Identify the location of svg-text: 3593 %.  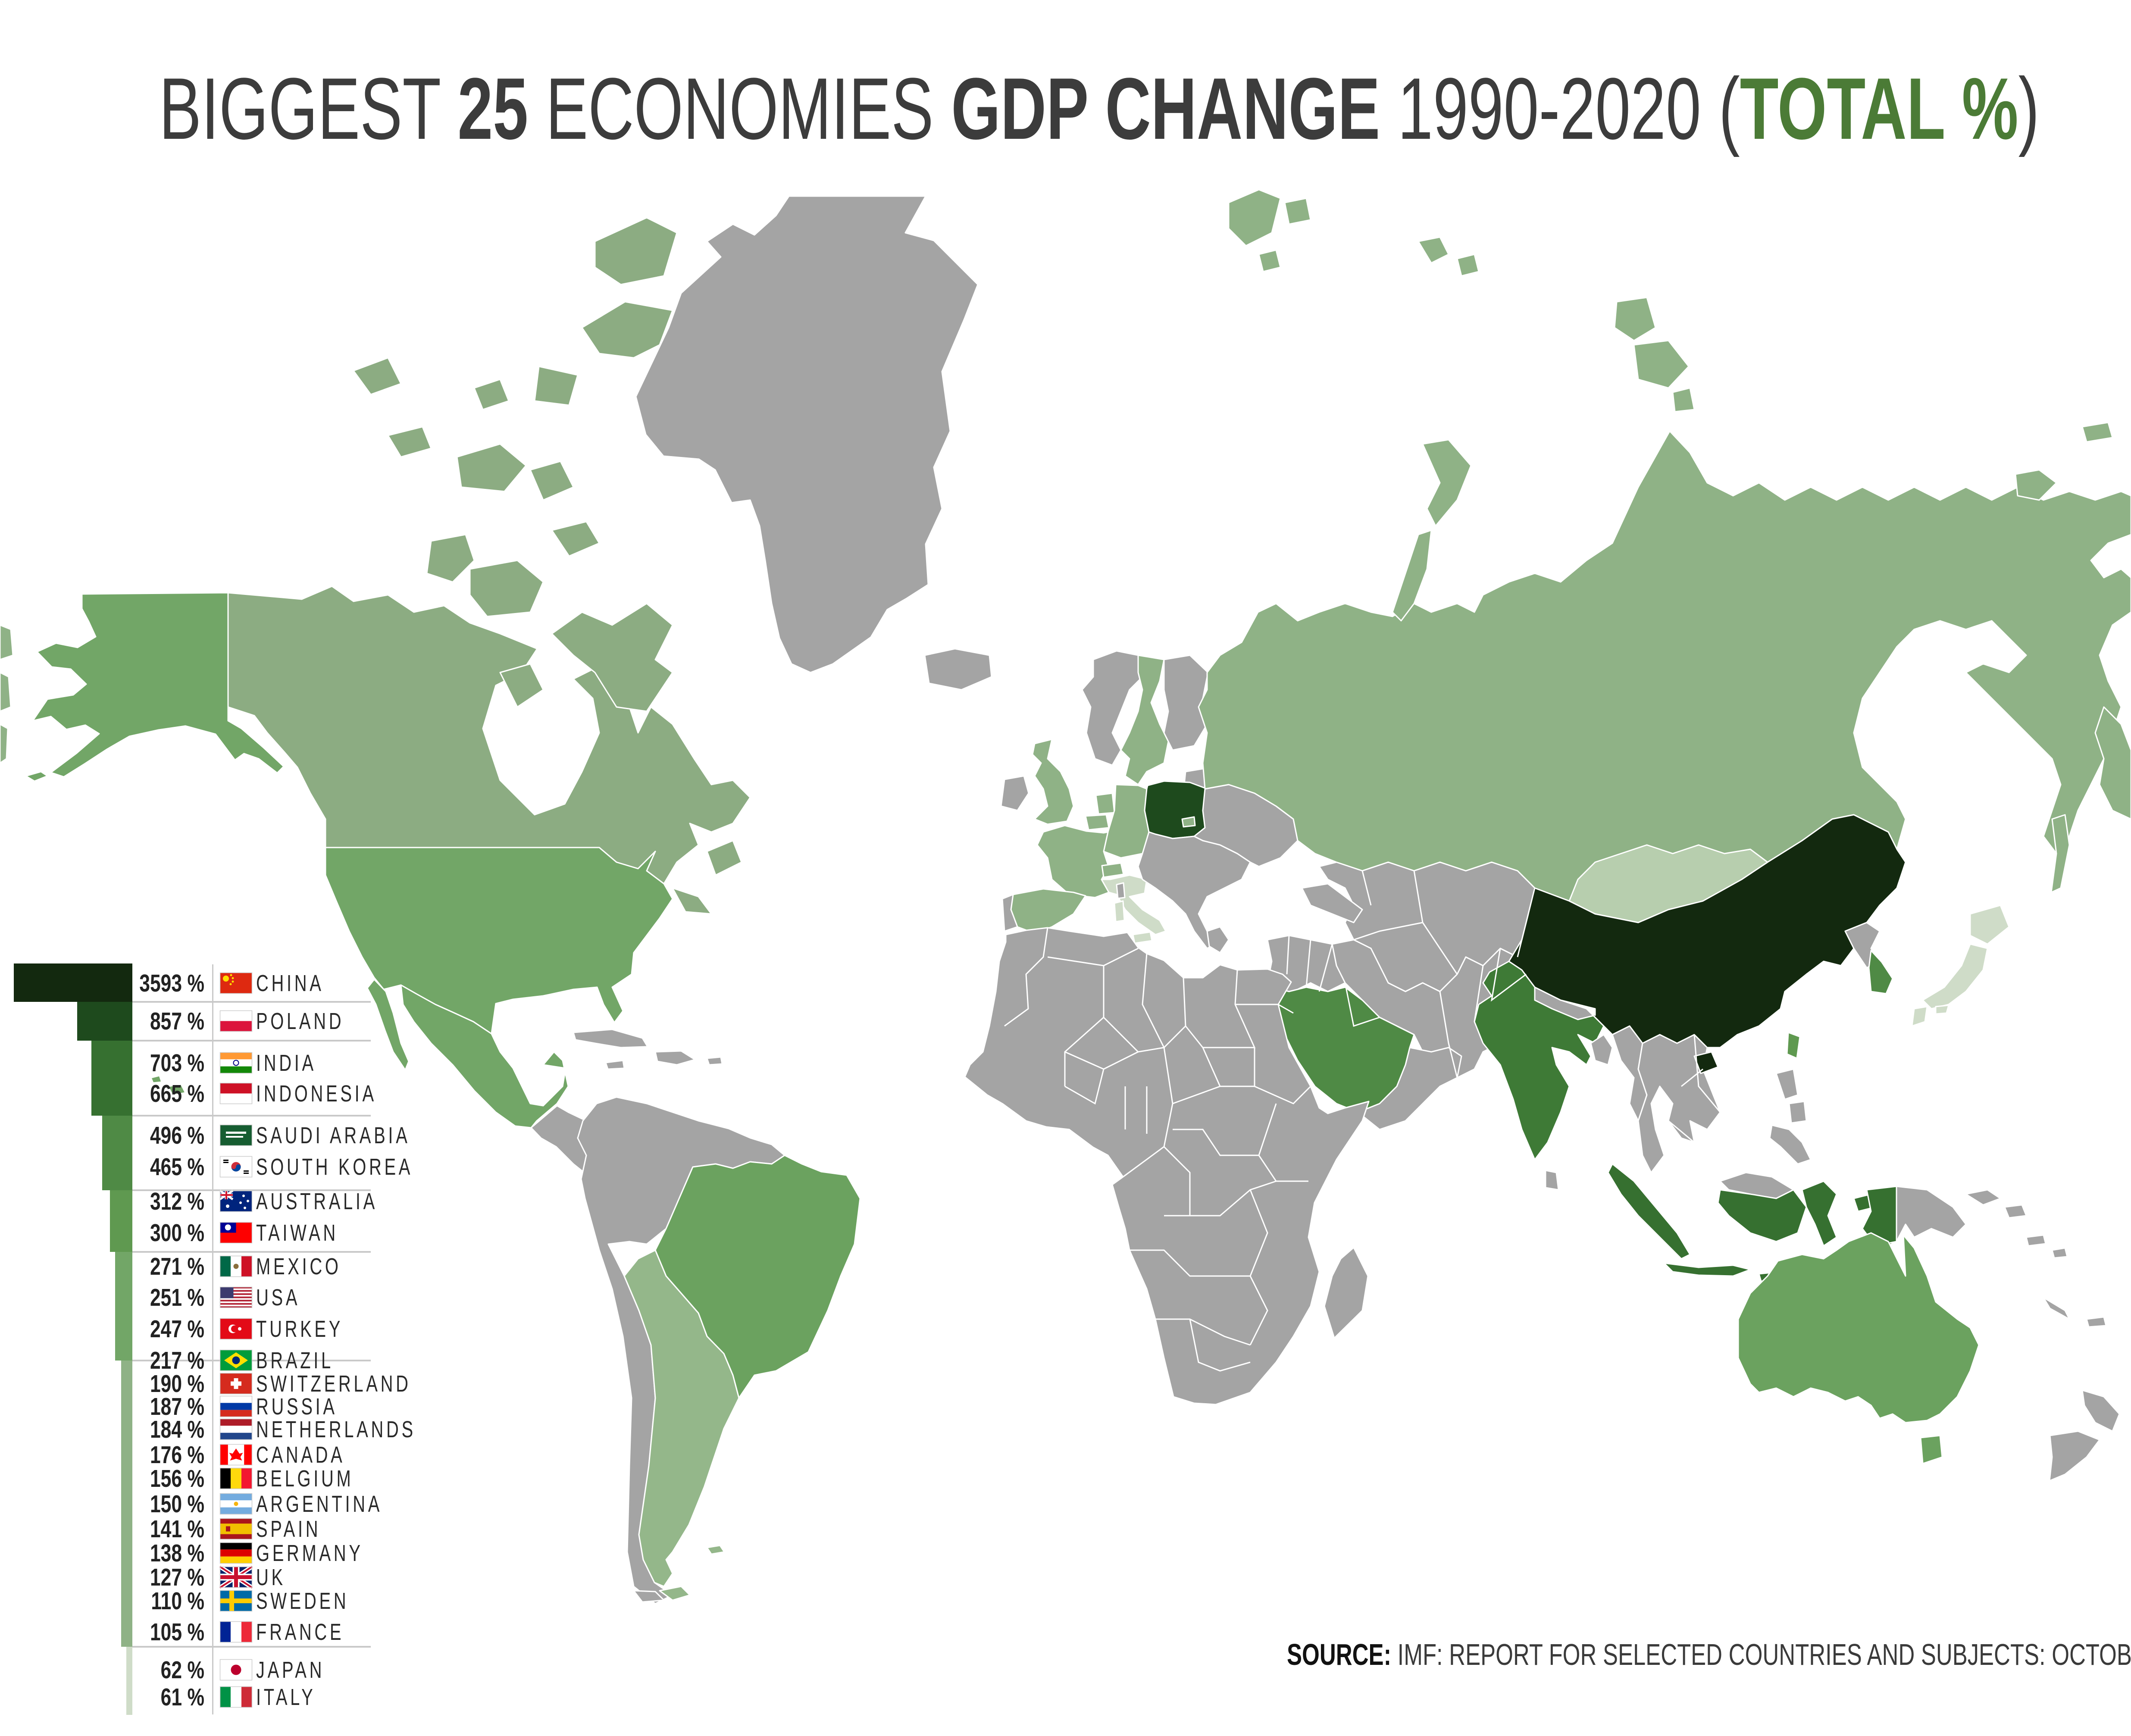
(171, 983).